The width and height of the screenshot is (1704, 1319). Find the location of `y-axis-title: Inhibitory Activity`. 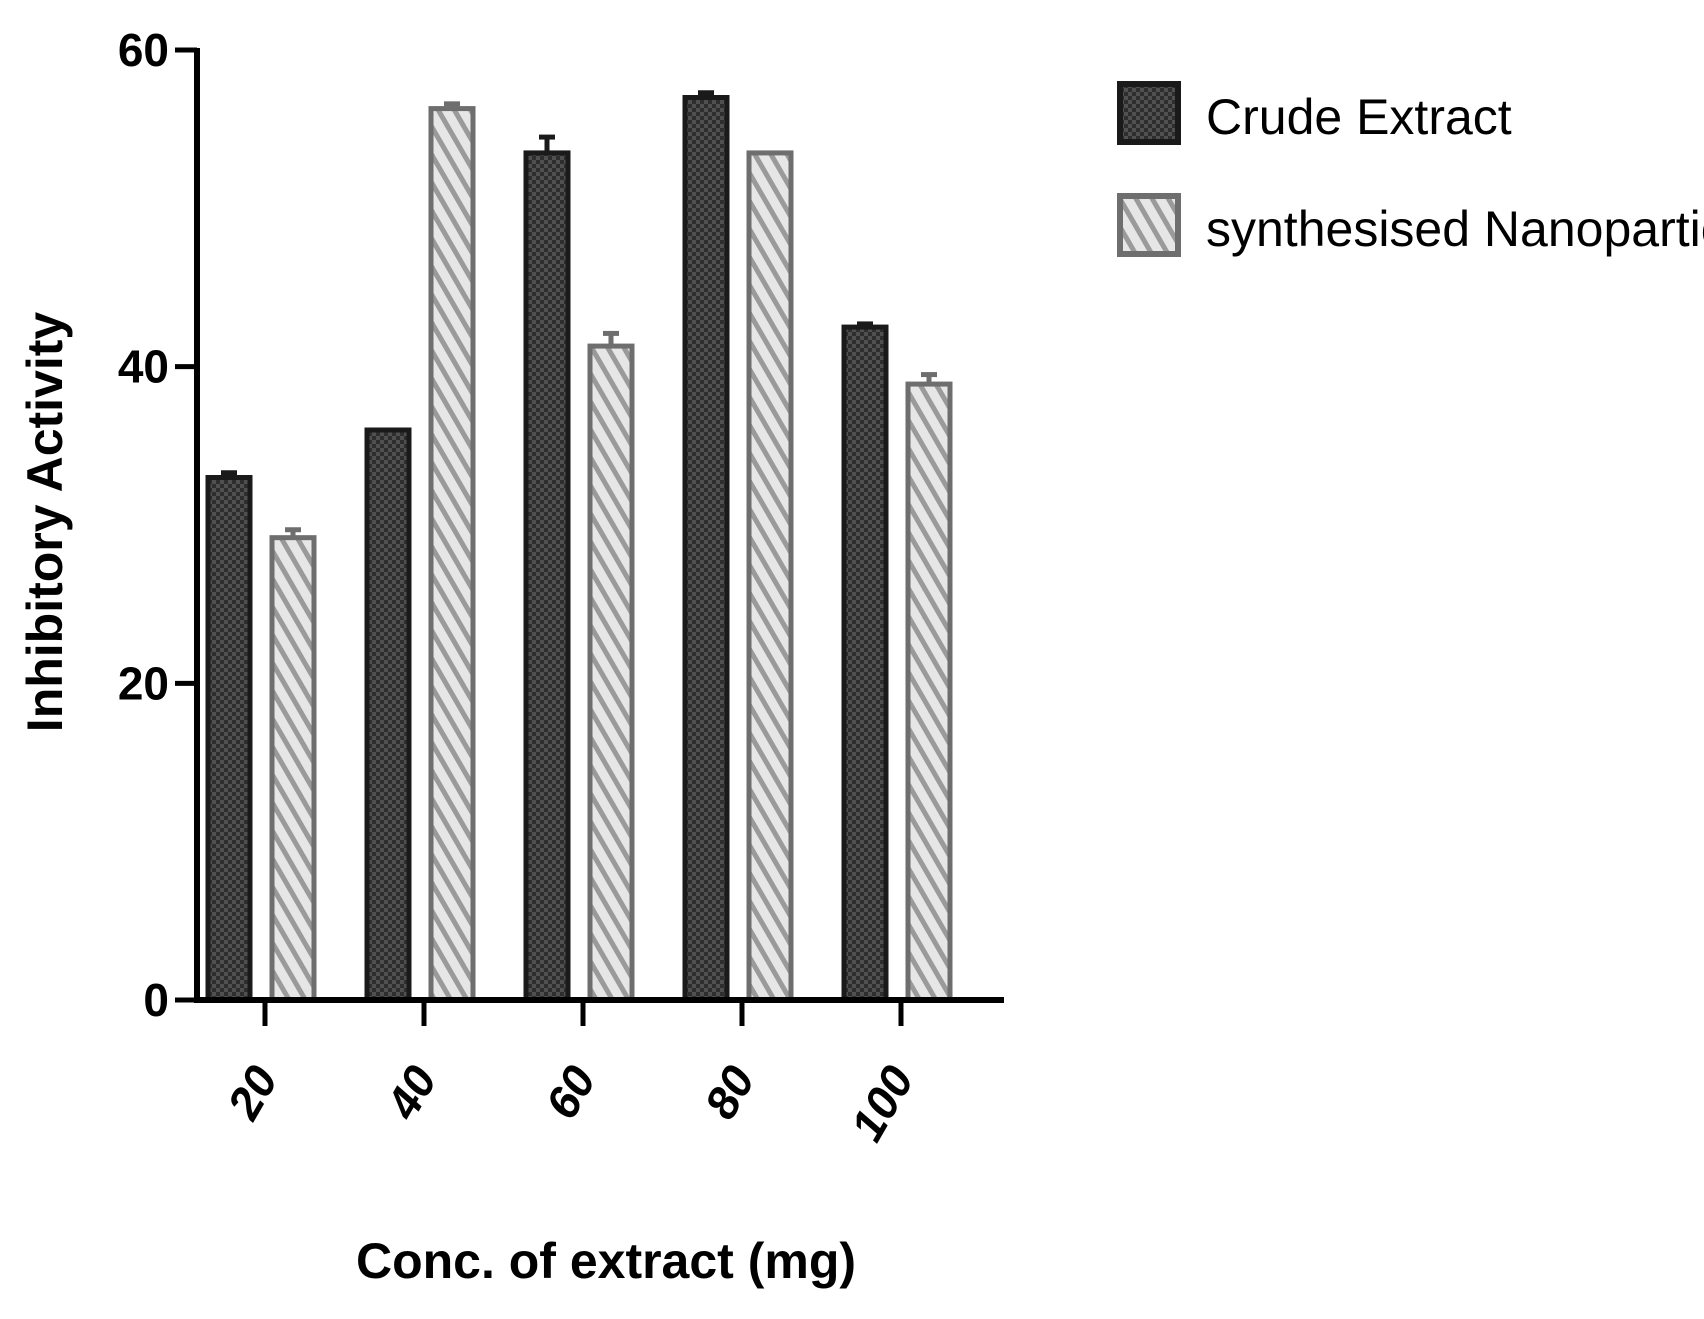

y-axis-title: Inhibitory Activity is located at coordinates (45, 522).